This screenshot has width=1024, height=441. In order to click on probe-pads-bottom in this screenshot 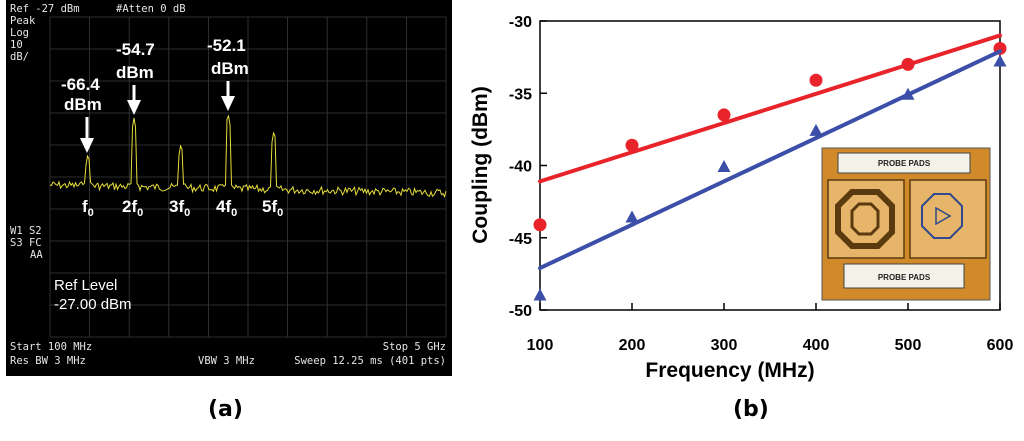, I will do `click(904, 276)`.